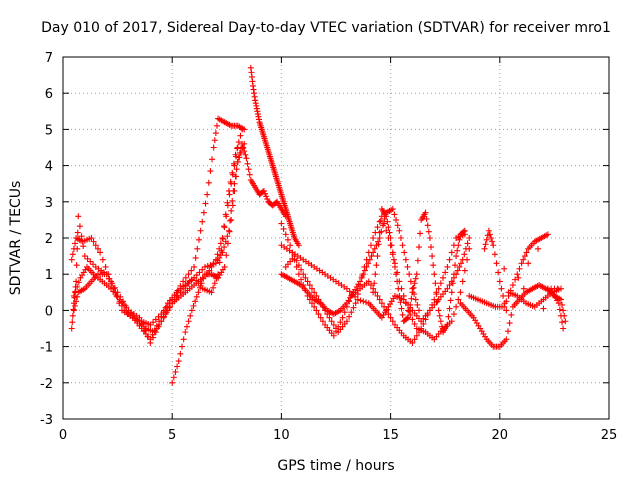 This screenshot has width=640, height=480. What do you see at coordinates (158, 231) in the screenshot?
I see `series-trace-b` at bounding box center [158, 231].